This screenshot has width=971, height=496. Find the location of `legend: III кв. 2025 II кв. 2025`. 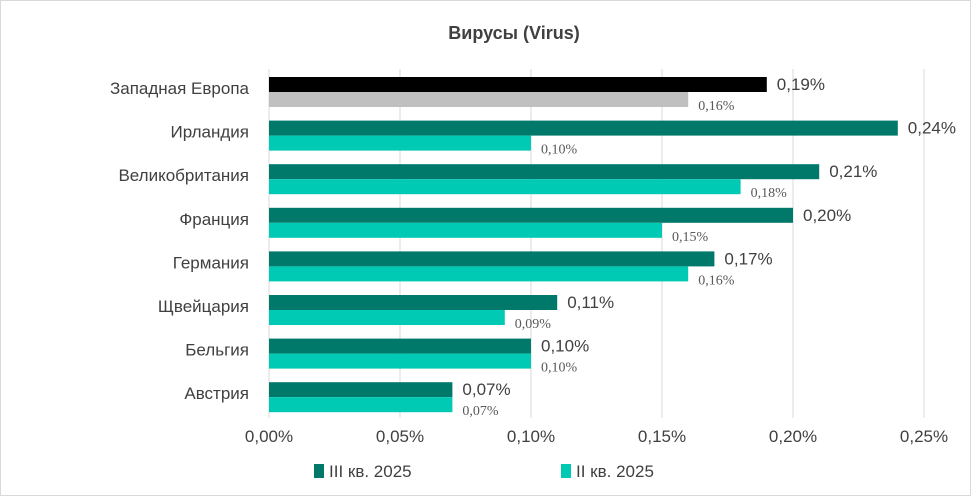

legend: III кв. 2025 II кв. 2025 is located at coordinates (484, 471).